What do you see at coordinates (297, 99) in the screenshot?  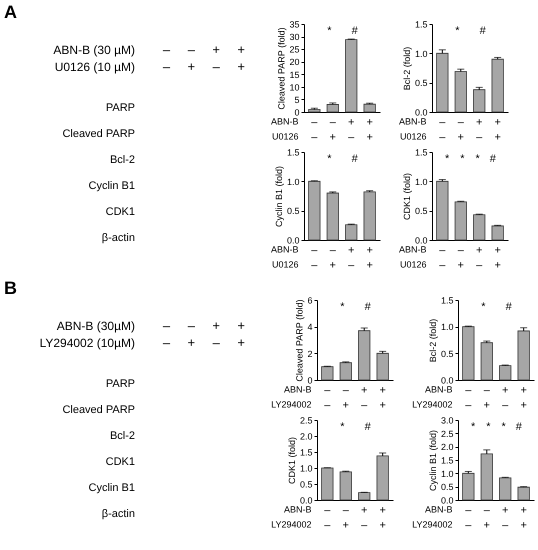 I see `y-tick-label: 5` at bounding box center [297, 99].